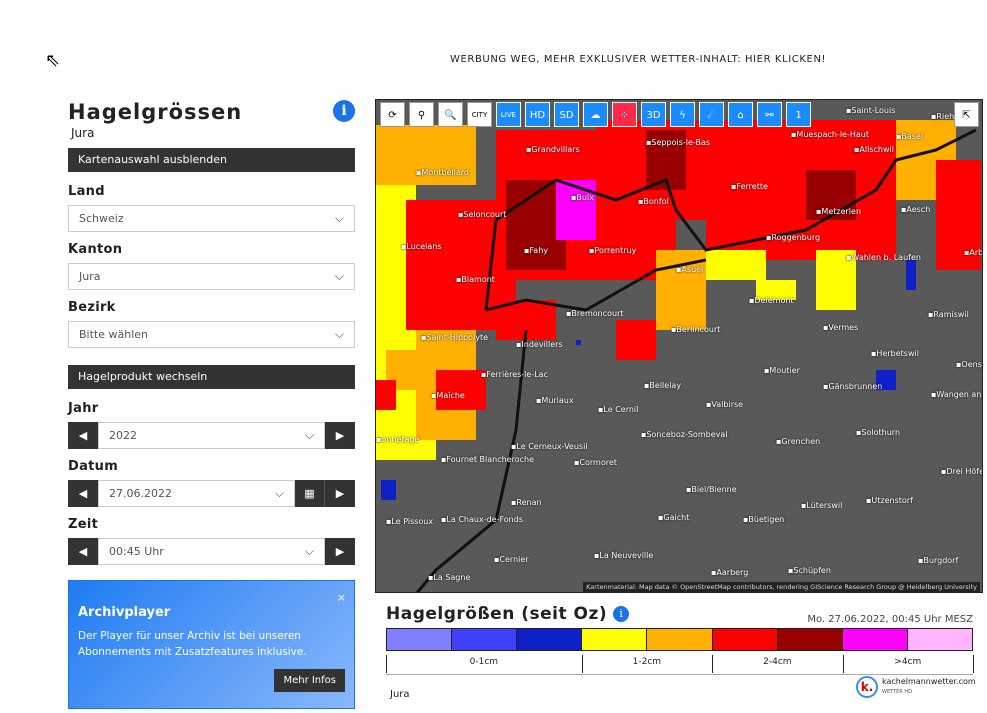  I want to click on flood-icon: ⌂, so click(740, 114).